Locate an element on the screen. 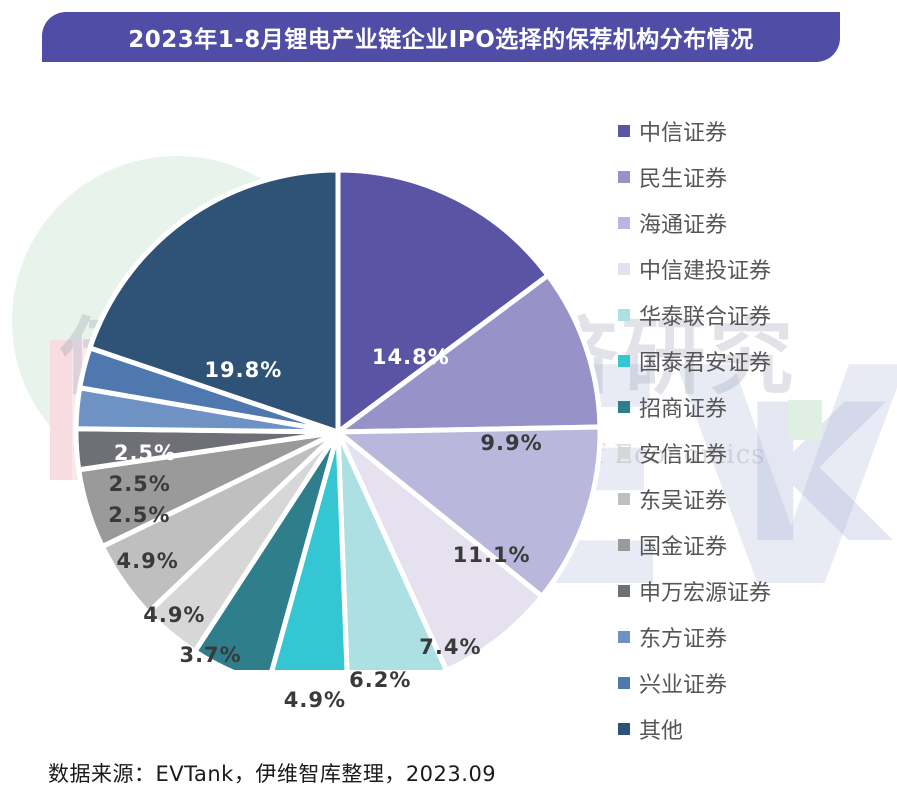 The width and height of the screenshot is (897, 806). legend-item-label: 招商证券 is located at coordinates (683, 409).